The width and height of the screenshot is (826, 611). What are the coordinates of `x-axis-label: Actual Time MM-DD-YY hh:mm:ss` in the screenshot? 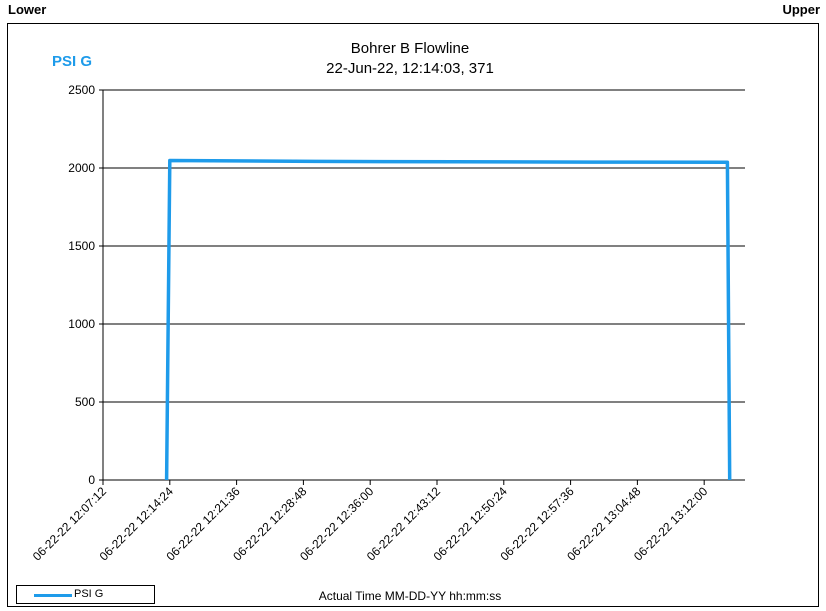 It's located at (410, 596).